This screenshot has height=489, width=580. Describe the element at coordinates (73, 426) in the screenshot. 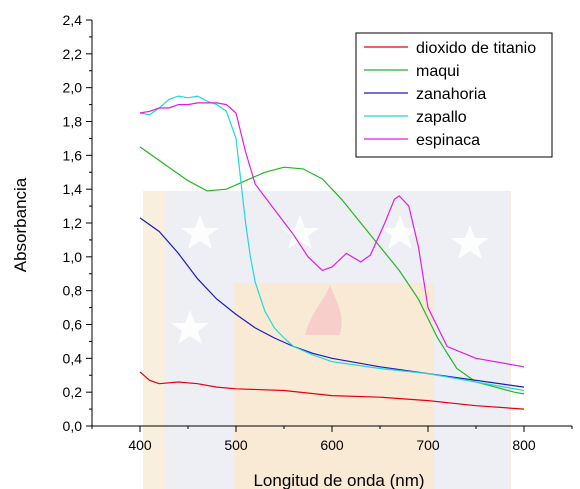

I see `y-tick-label: 0,0` at that location.